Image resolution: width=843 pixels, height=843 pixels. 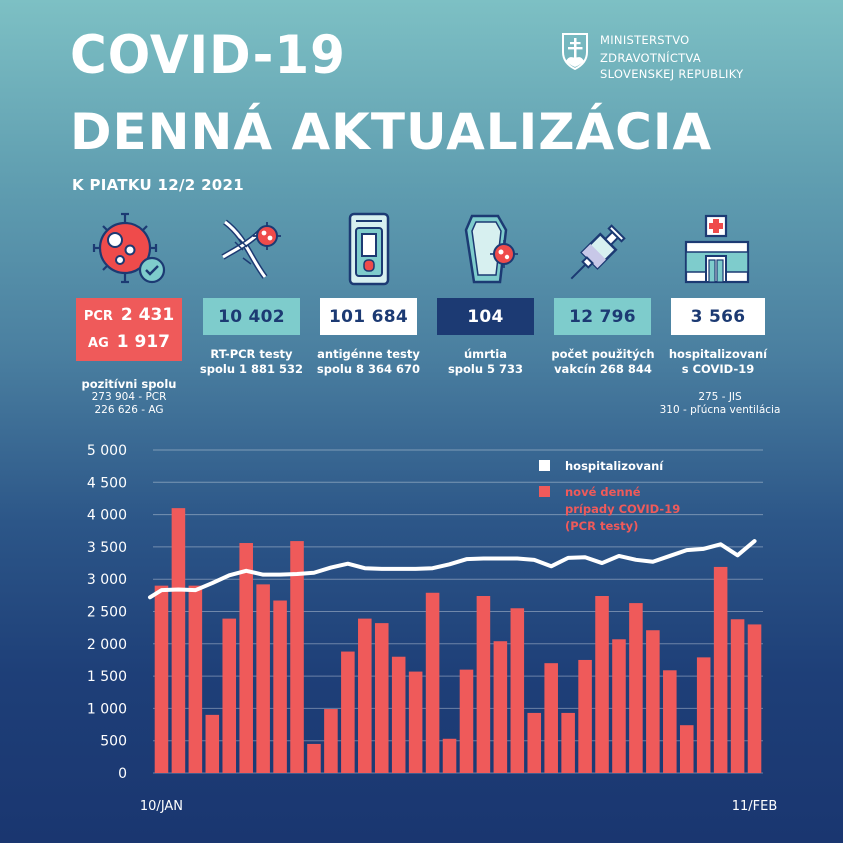 I want to click on positive-cases-badge: PCR 2 431 AG 1 917, so click(x=129, y=329).